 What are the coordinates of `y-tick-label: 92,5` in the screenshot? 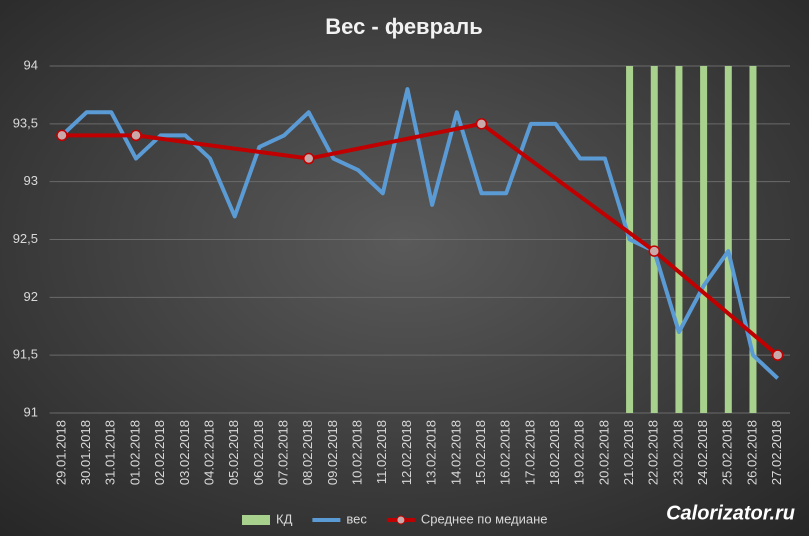 It's located at (25, 238).